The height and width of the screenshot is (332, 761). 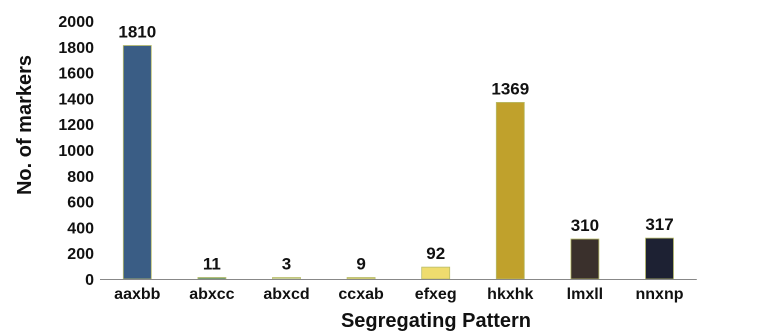 I want to click on x-tick-label-lmxll: lmxll, so click(x=585, y=294).